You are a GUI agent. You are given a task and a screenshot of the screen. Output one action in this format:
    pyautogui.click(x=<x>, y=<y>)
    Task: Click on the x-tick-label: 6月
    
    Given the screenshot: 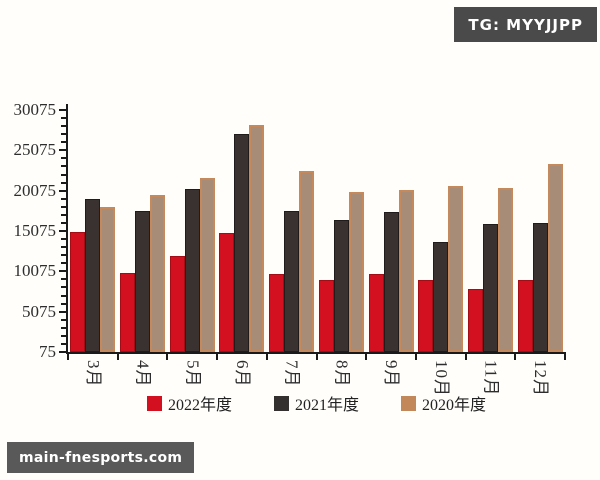 What is the action you would take?
    pyautogui.click(x=242, y=374)
    